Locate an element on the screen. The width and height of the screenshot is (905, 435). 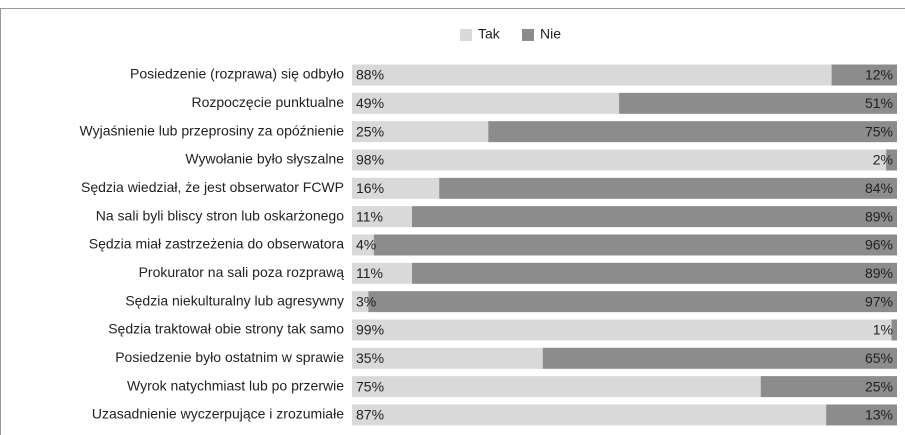
value-label: 98% is located at coordinates (370, 160).